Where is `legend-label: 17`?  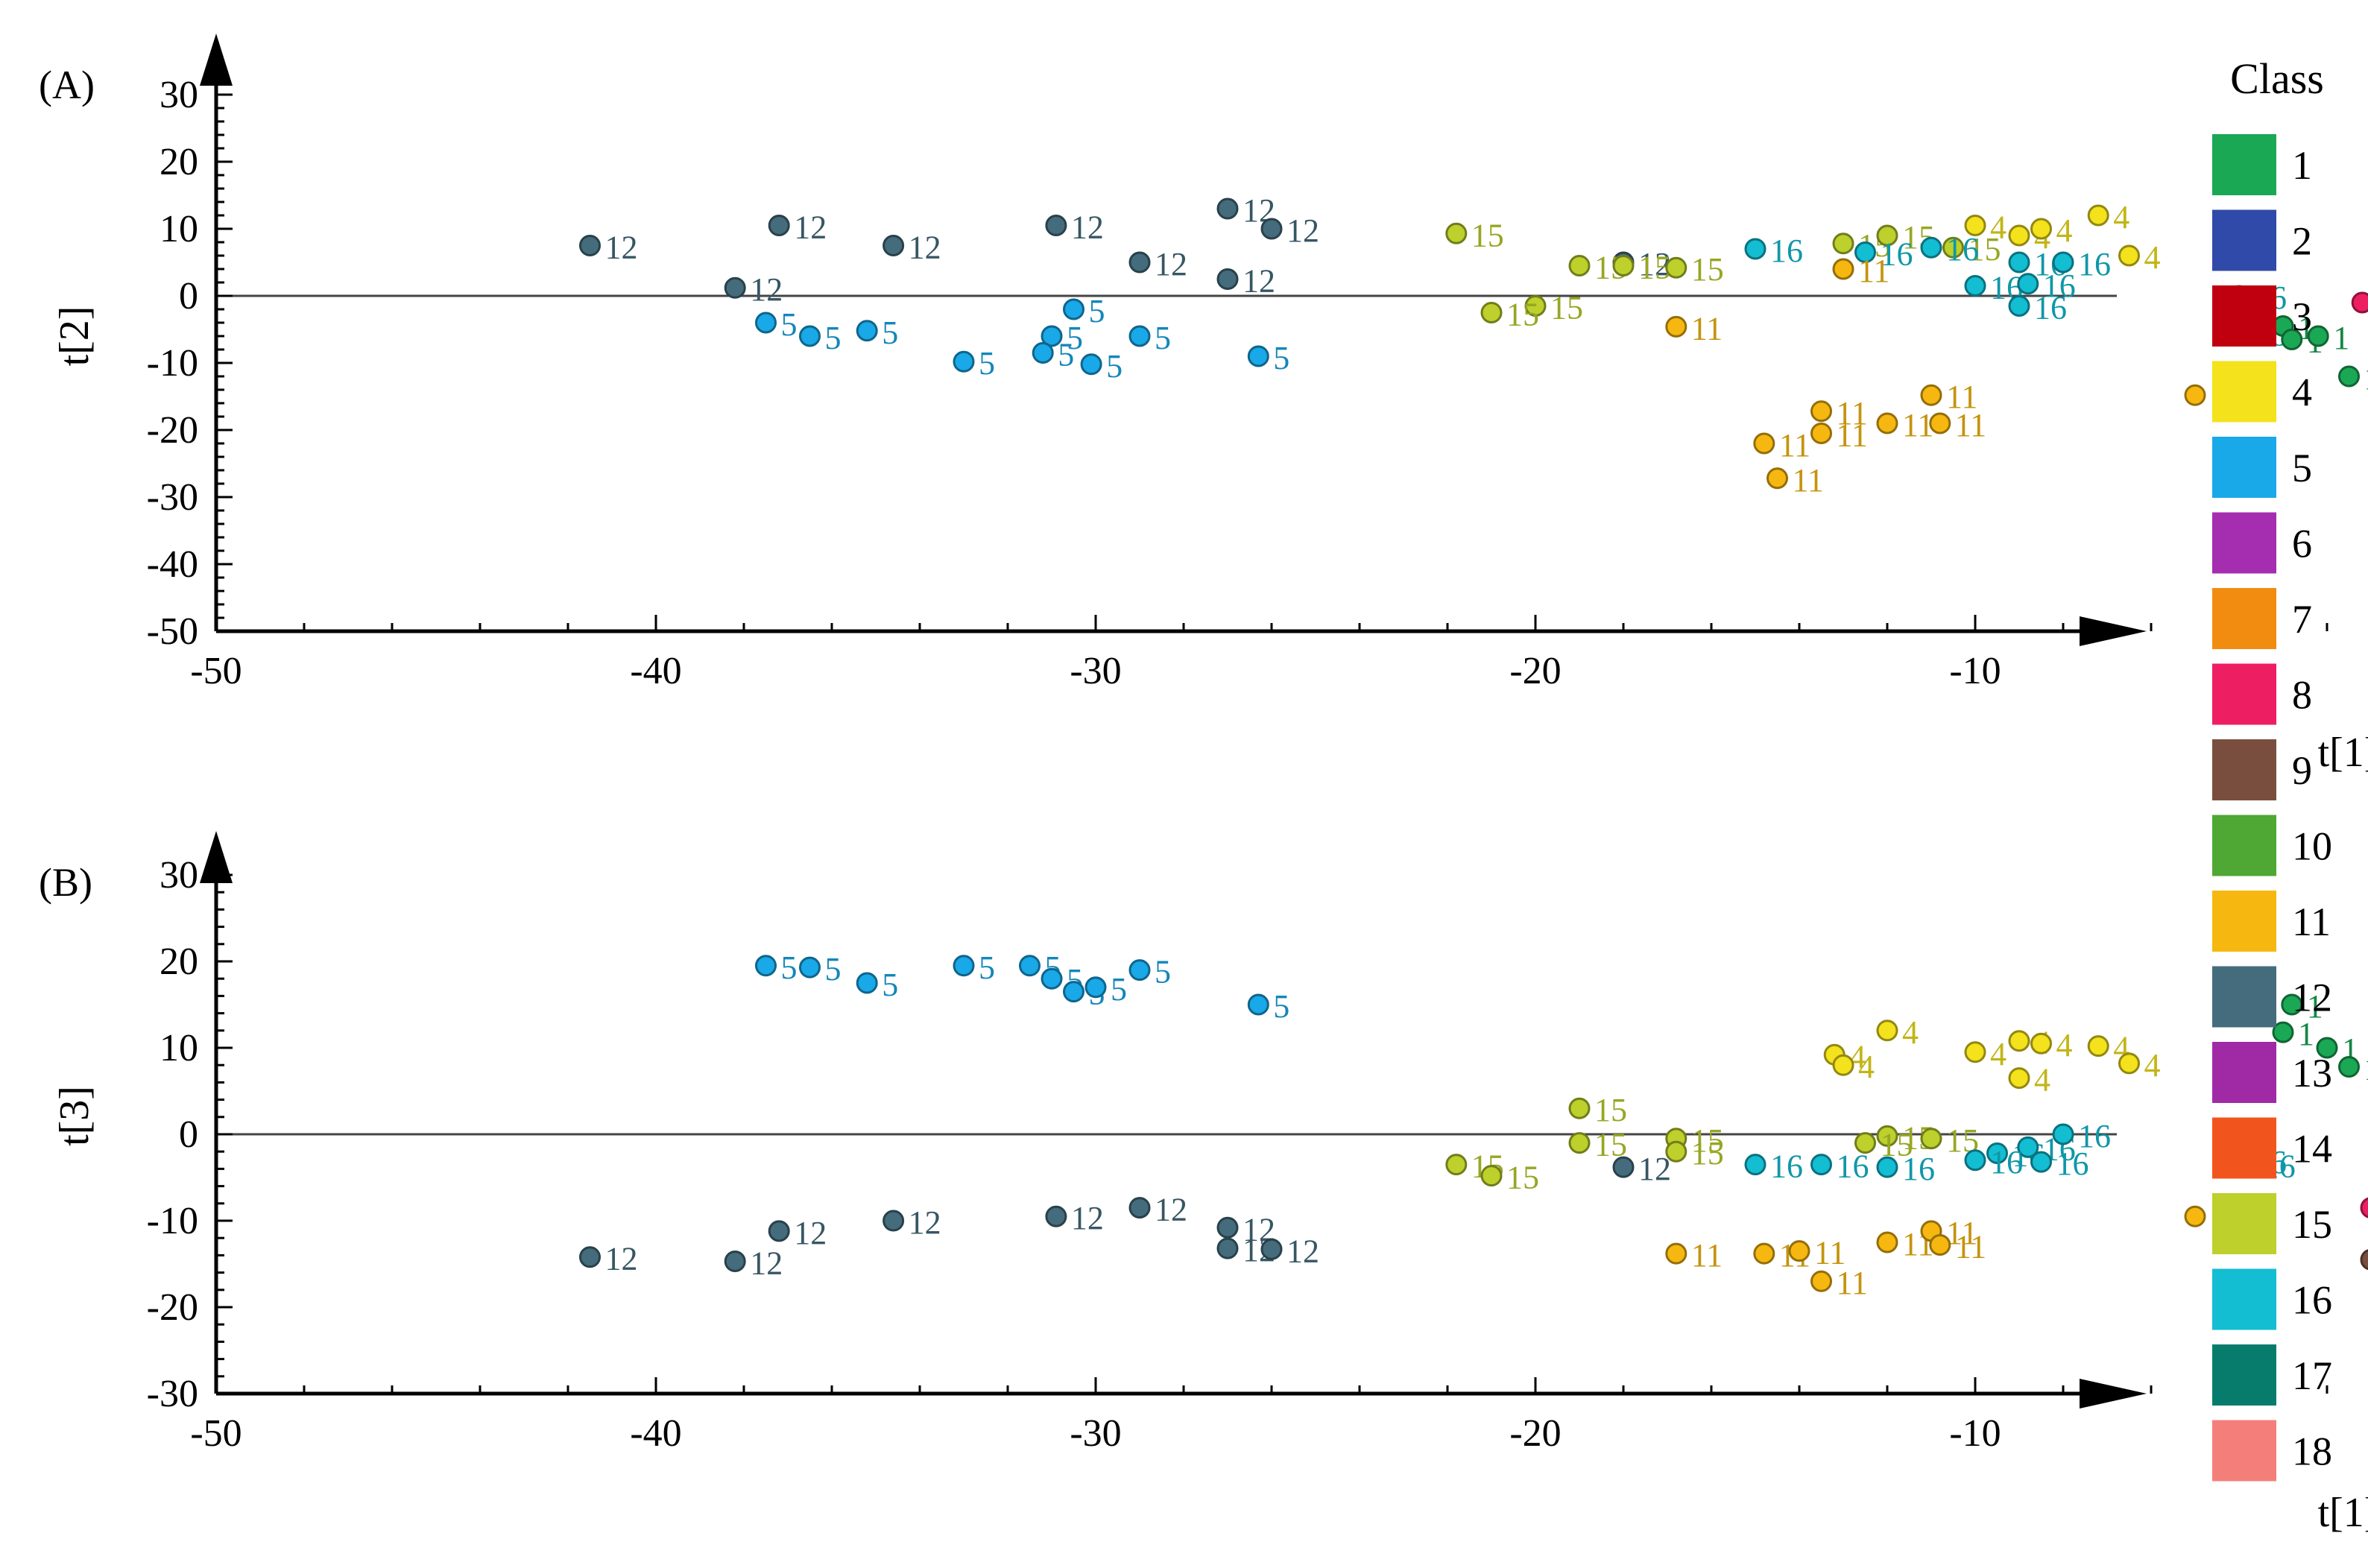 legend-label: 17 is located at coordinates (2312, 1376).